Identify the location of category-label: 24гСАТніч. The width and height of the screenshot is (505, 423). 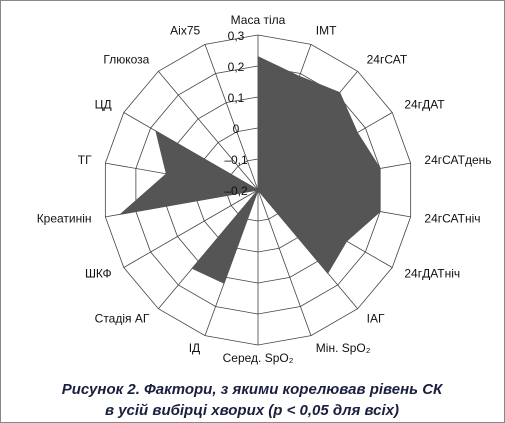
(452, 219).